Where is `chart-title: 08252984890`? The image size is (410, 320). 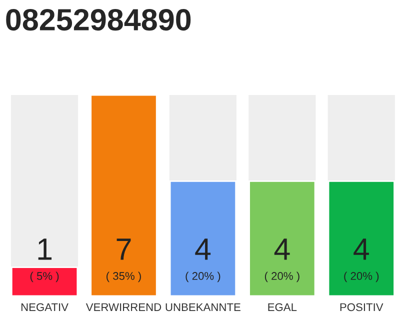 chart-title: 08252984890 is located at coordinates (98, 19).